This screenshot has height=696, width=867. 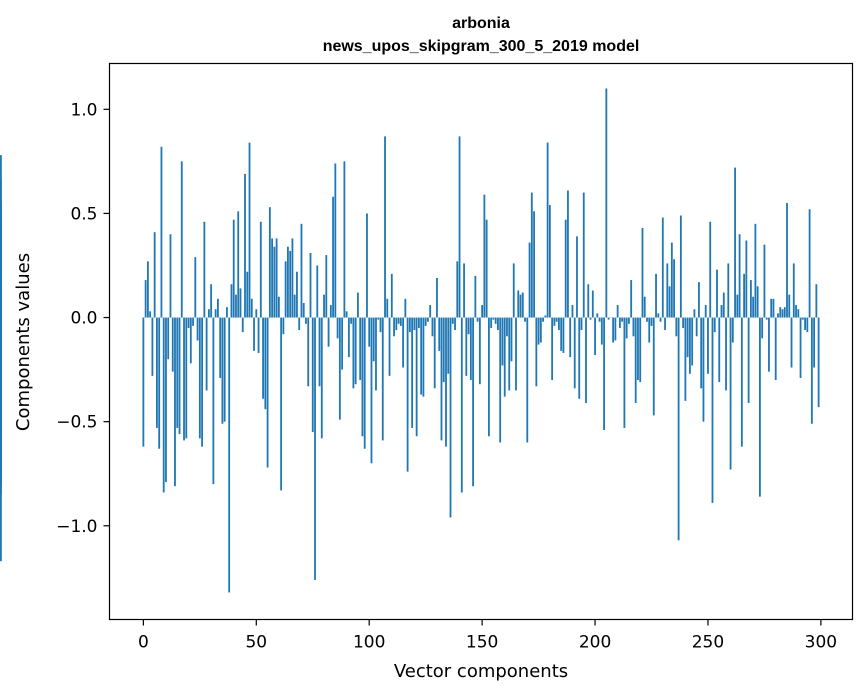 I want to click on chart-title: arbonia, so click(x=481, y=23).